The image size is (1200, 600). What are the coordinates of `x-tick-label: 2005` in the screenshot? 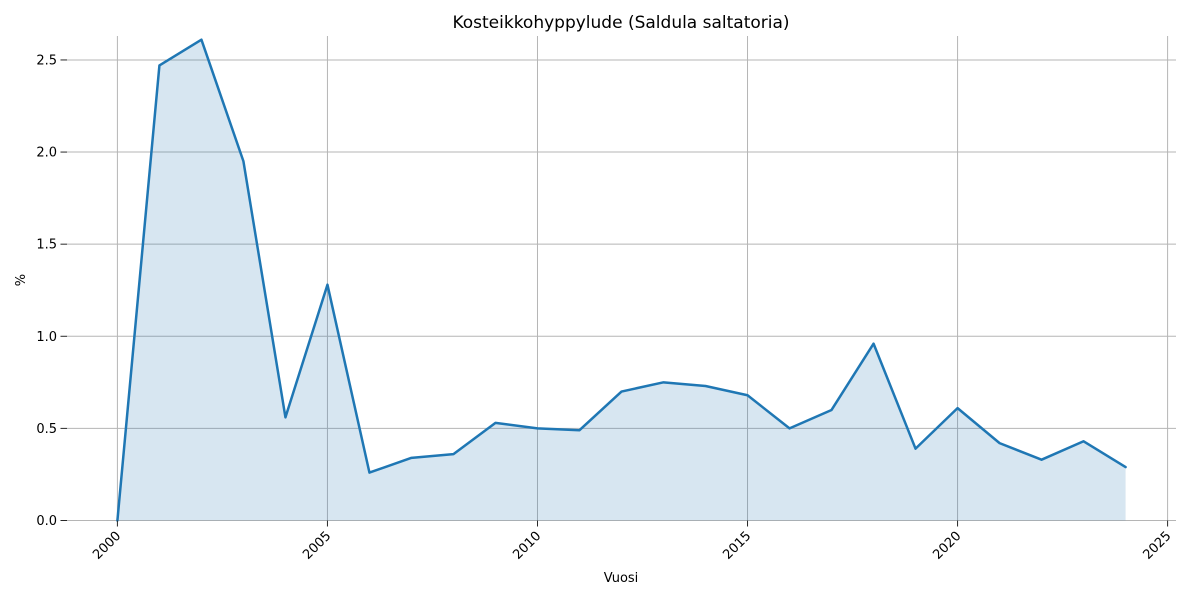 It's located at (317, 546).